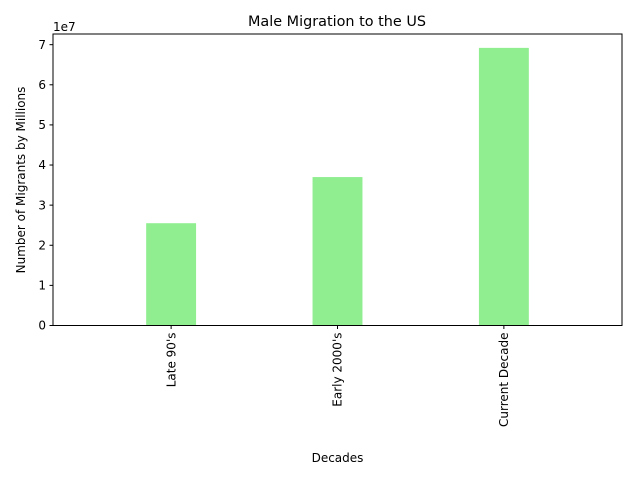 This screenshot has height=480, width=640. I want to click on y-offset-label: 1e7, so click(64, 27).